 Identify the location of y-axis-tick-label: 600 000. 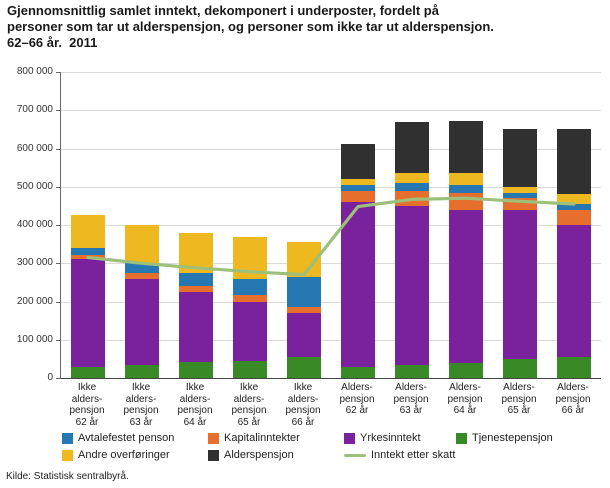
(34, 148).